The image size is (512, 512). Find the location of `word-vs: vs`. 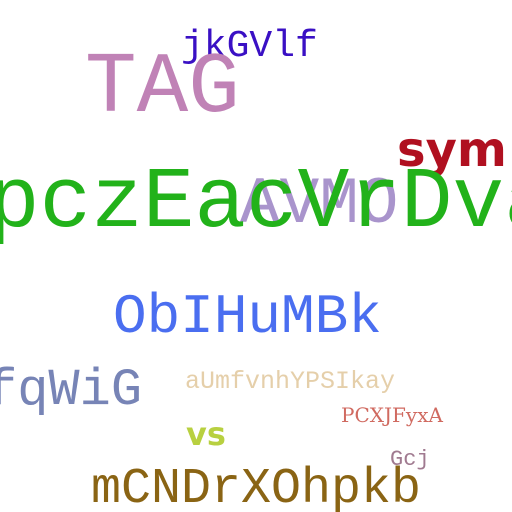

word-vs: vs is located at coordinates (206, 434).